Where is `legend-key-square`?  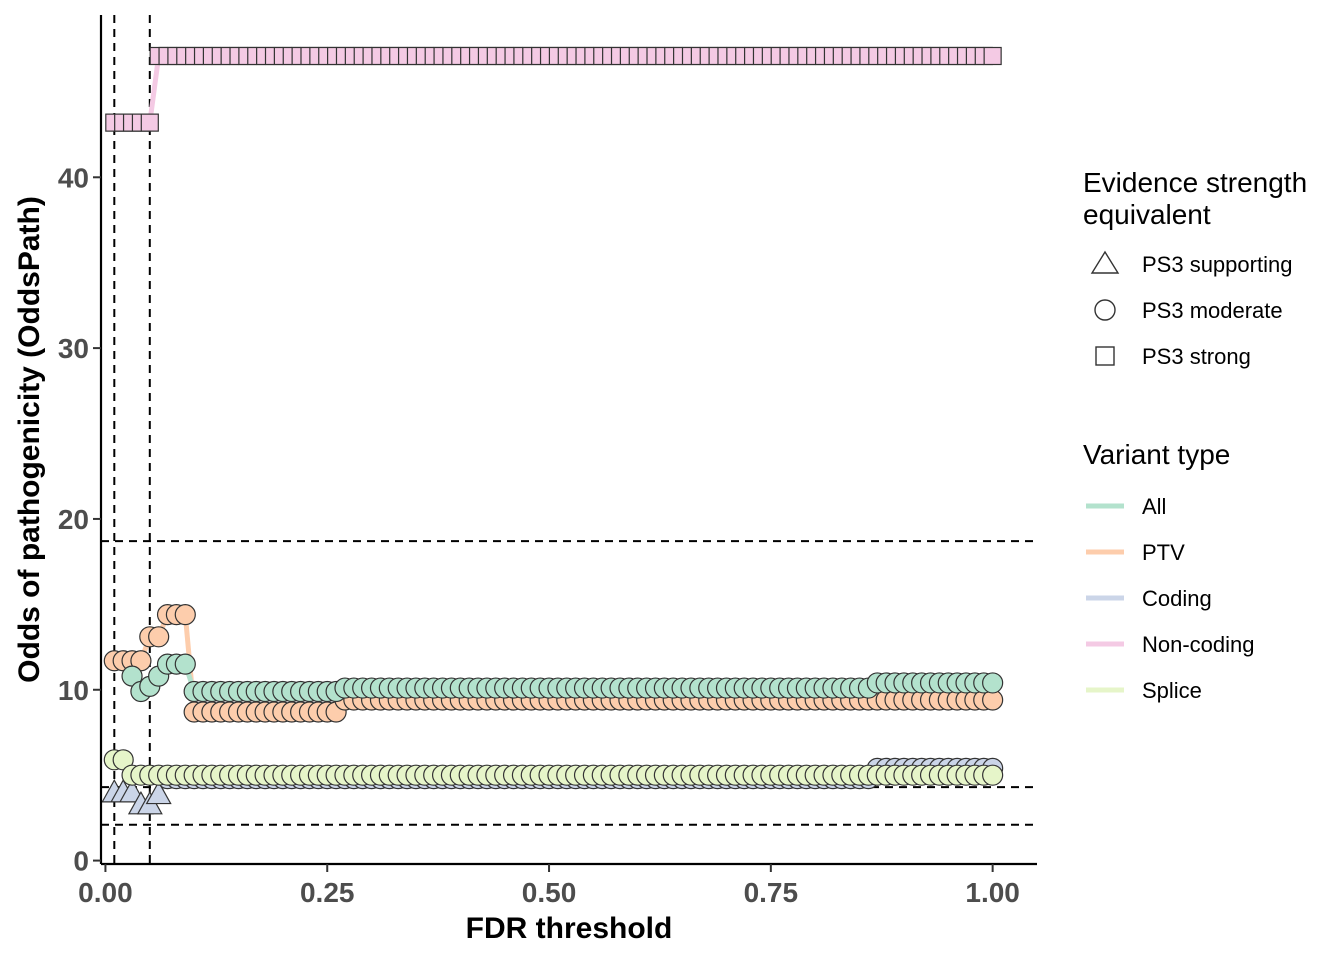 legend-key-square is located at coordinates (1105, 356).